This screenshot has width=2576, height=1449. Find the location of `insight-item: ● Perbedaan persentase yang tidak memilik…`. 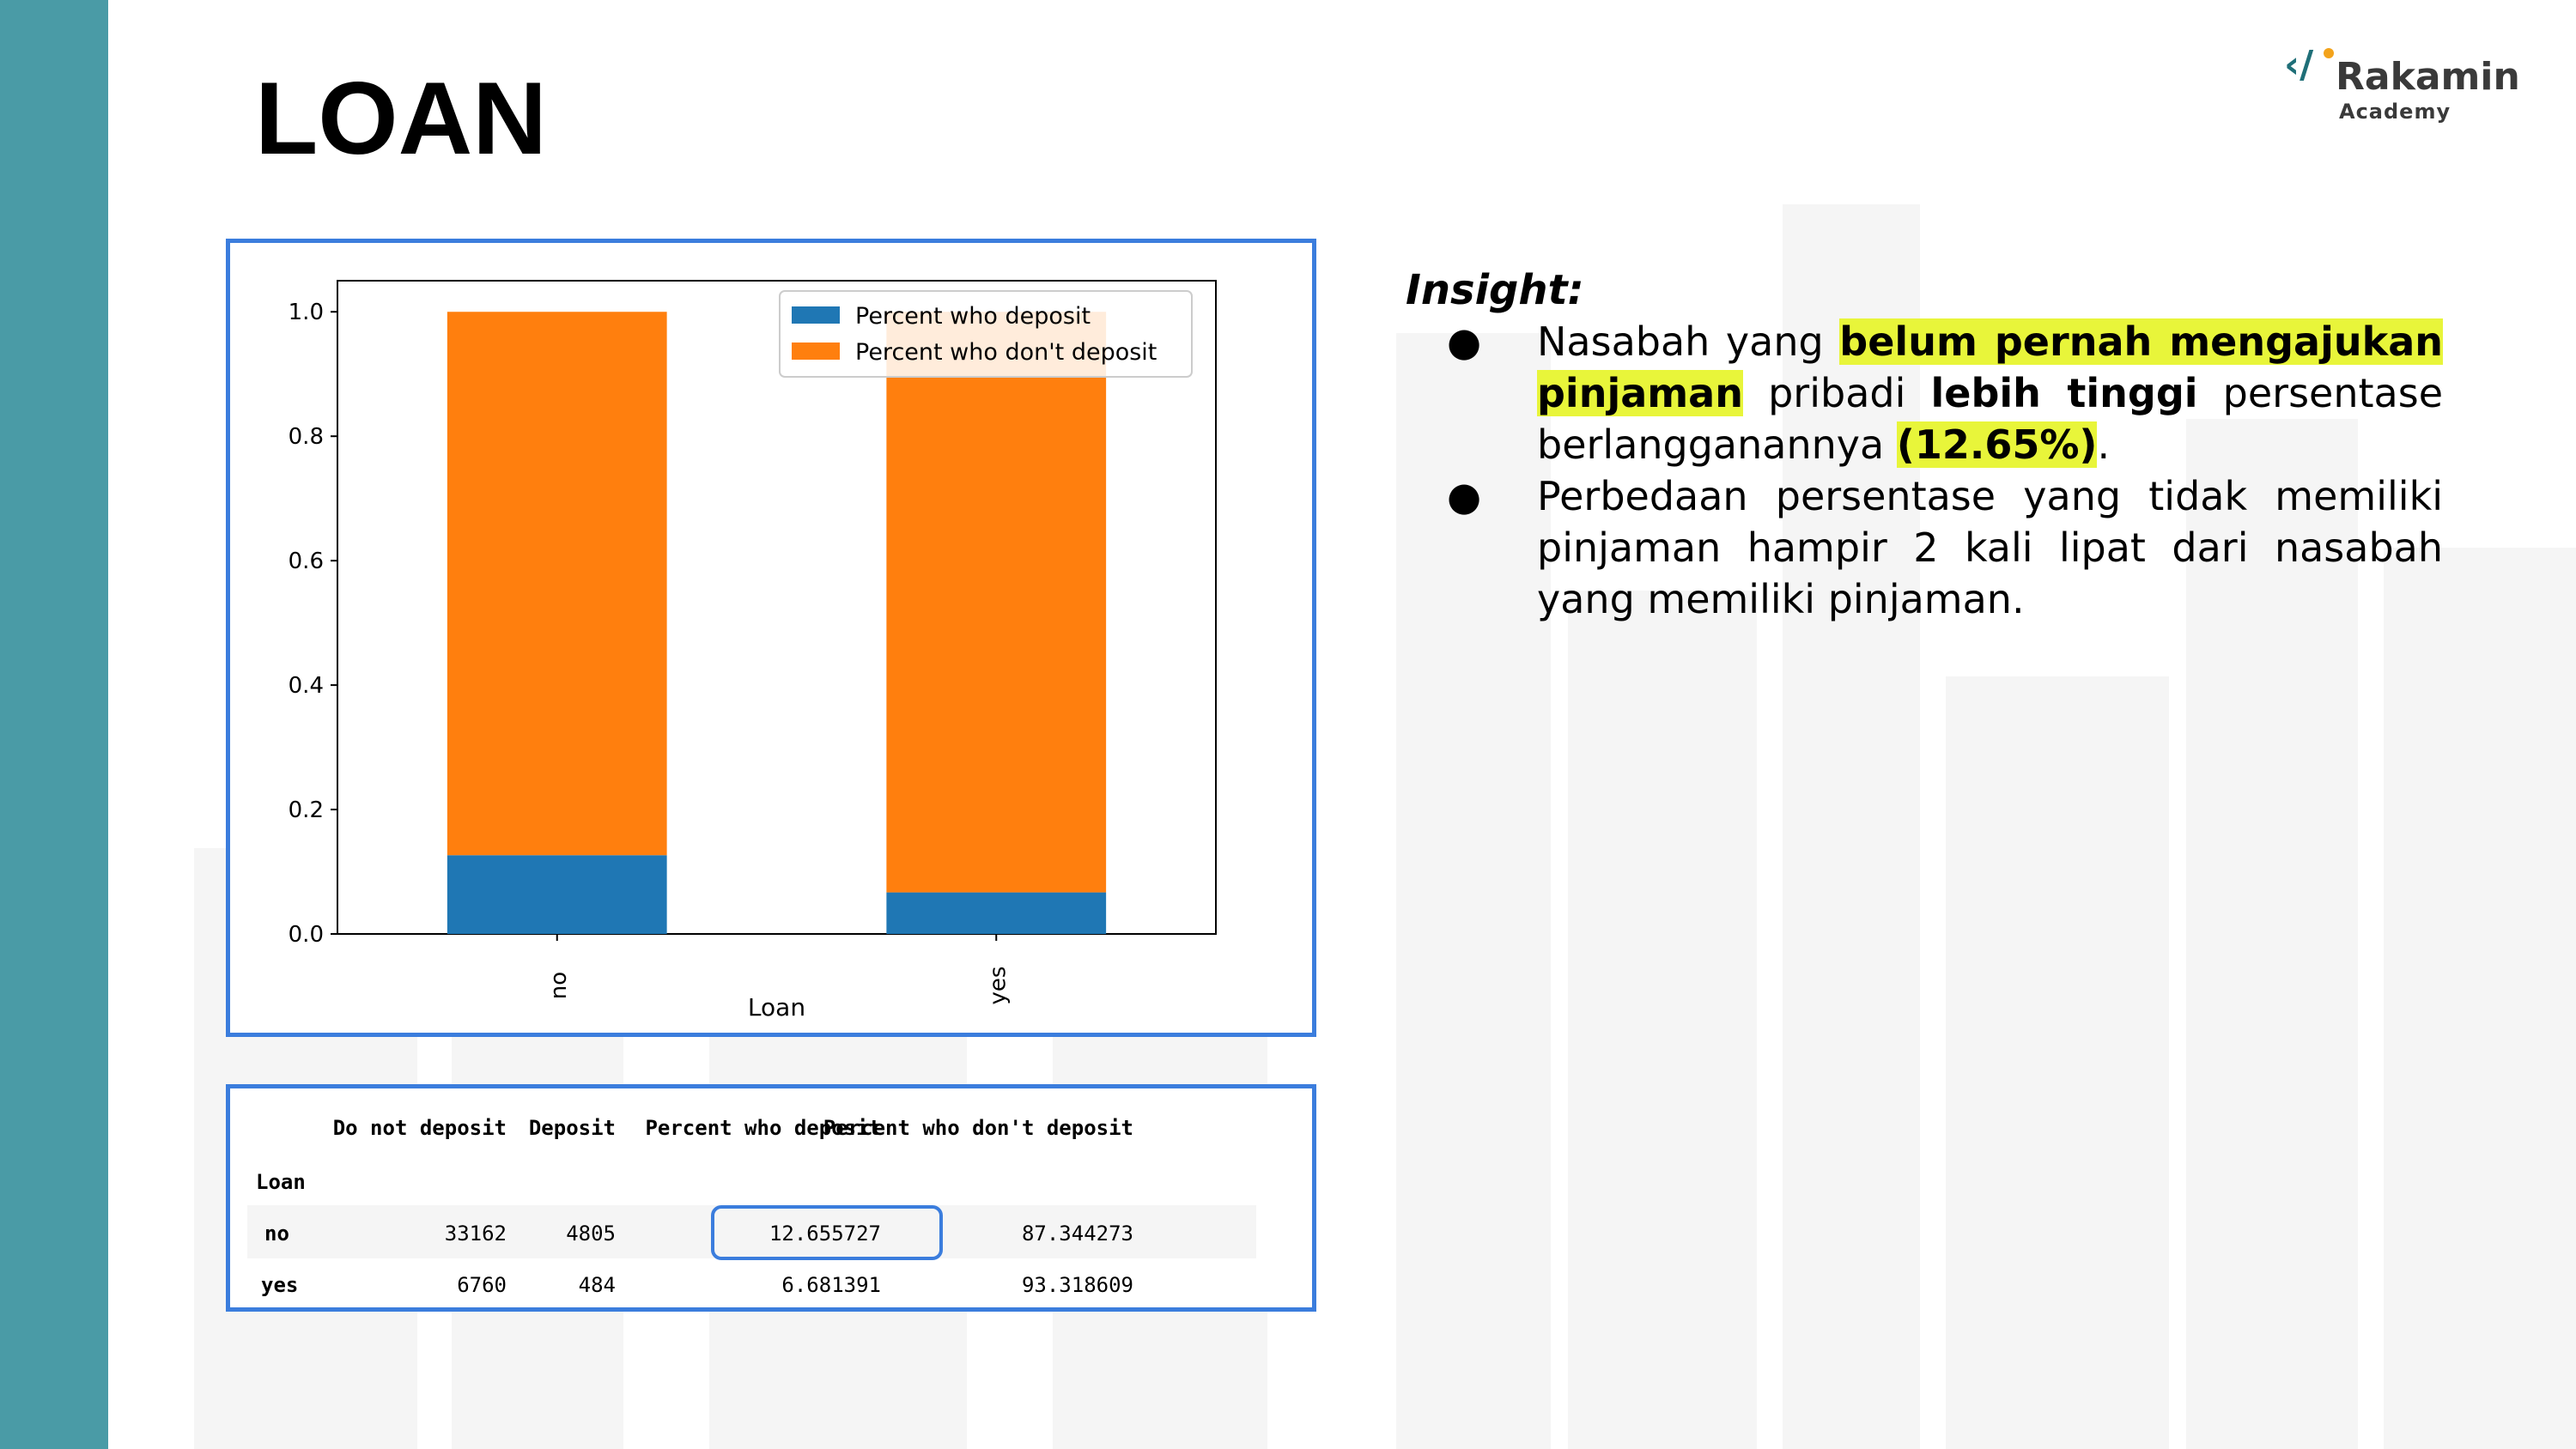

insight-item: ● Perbedaan persentase yang tidak memilik… is located at coordinates (1945, 547).